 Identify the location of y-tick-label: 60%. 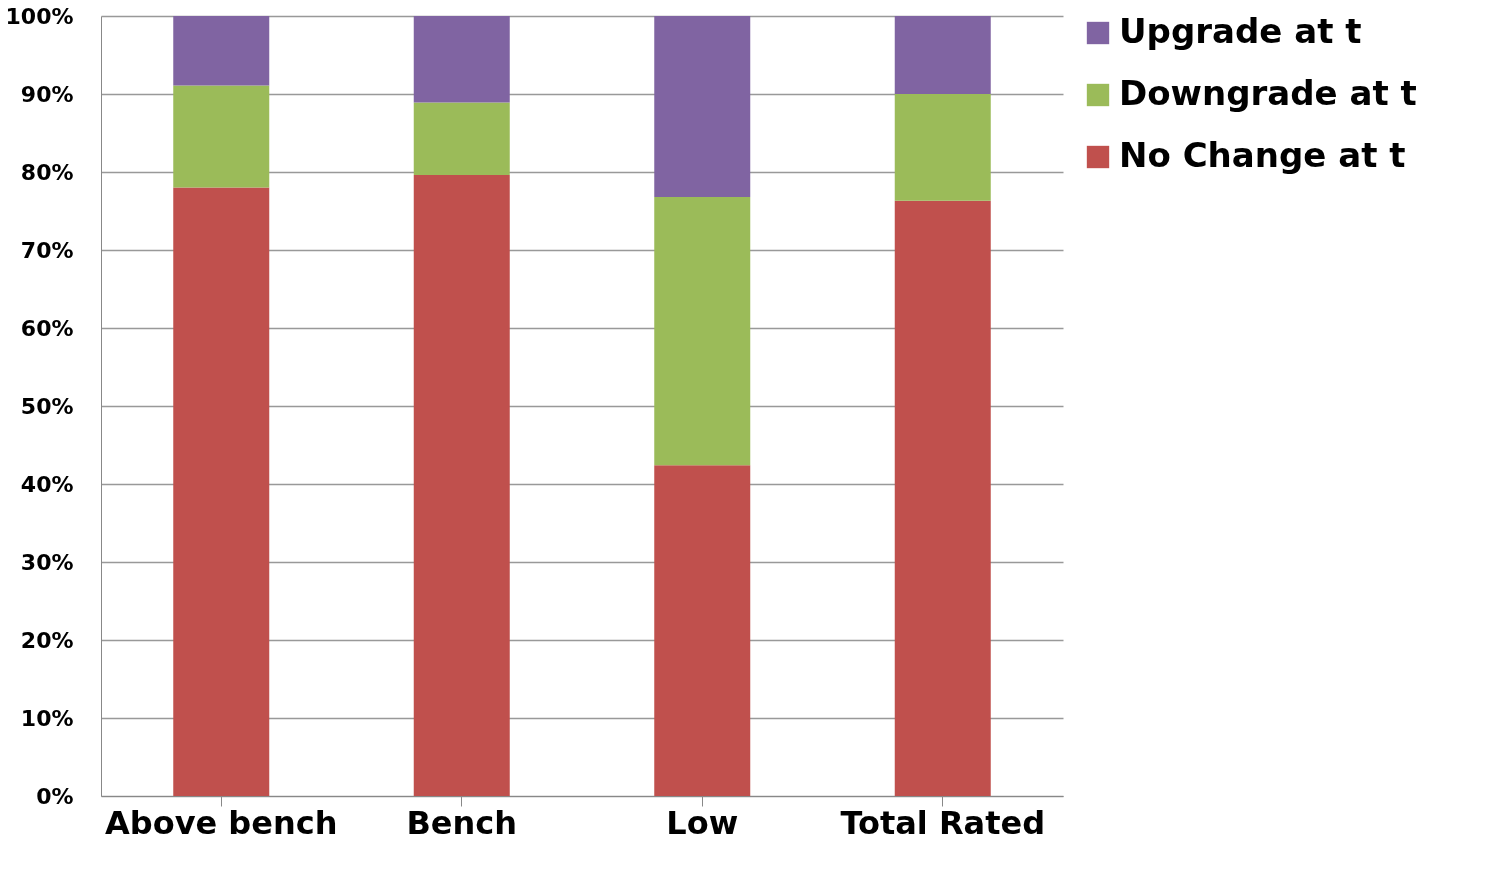
(47, 328).